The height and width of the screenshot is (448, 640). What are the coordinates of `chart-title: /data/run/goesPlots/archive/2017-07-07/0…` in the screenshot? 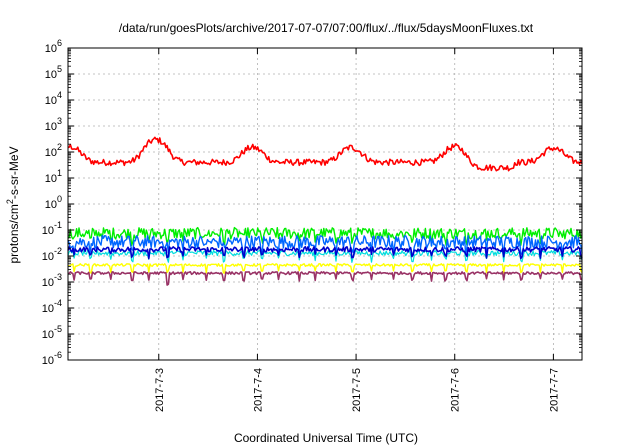 It's located at (326, 28).